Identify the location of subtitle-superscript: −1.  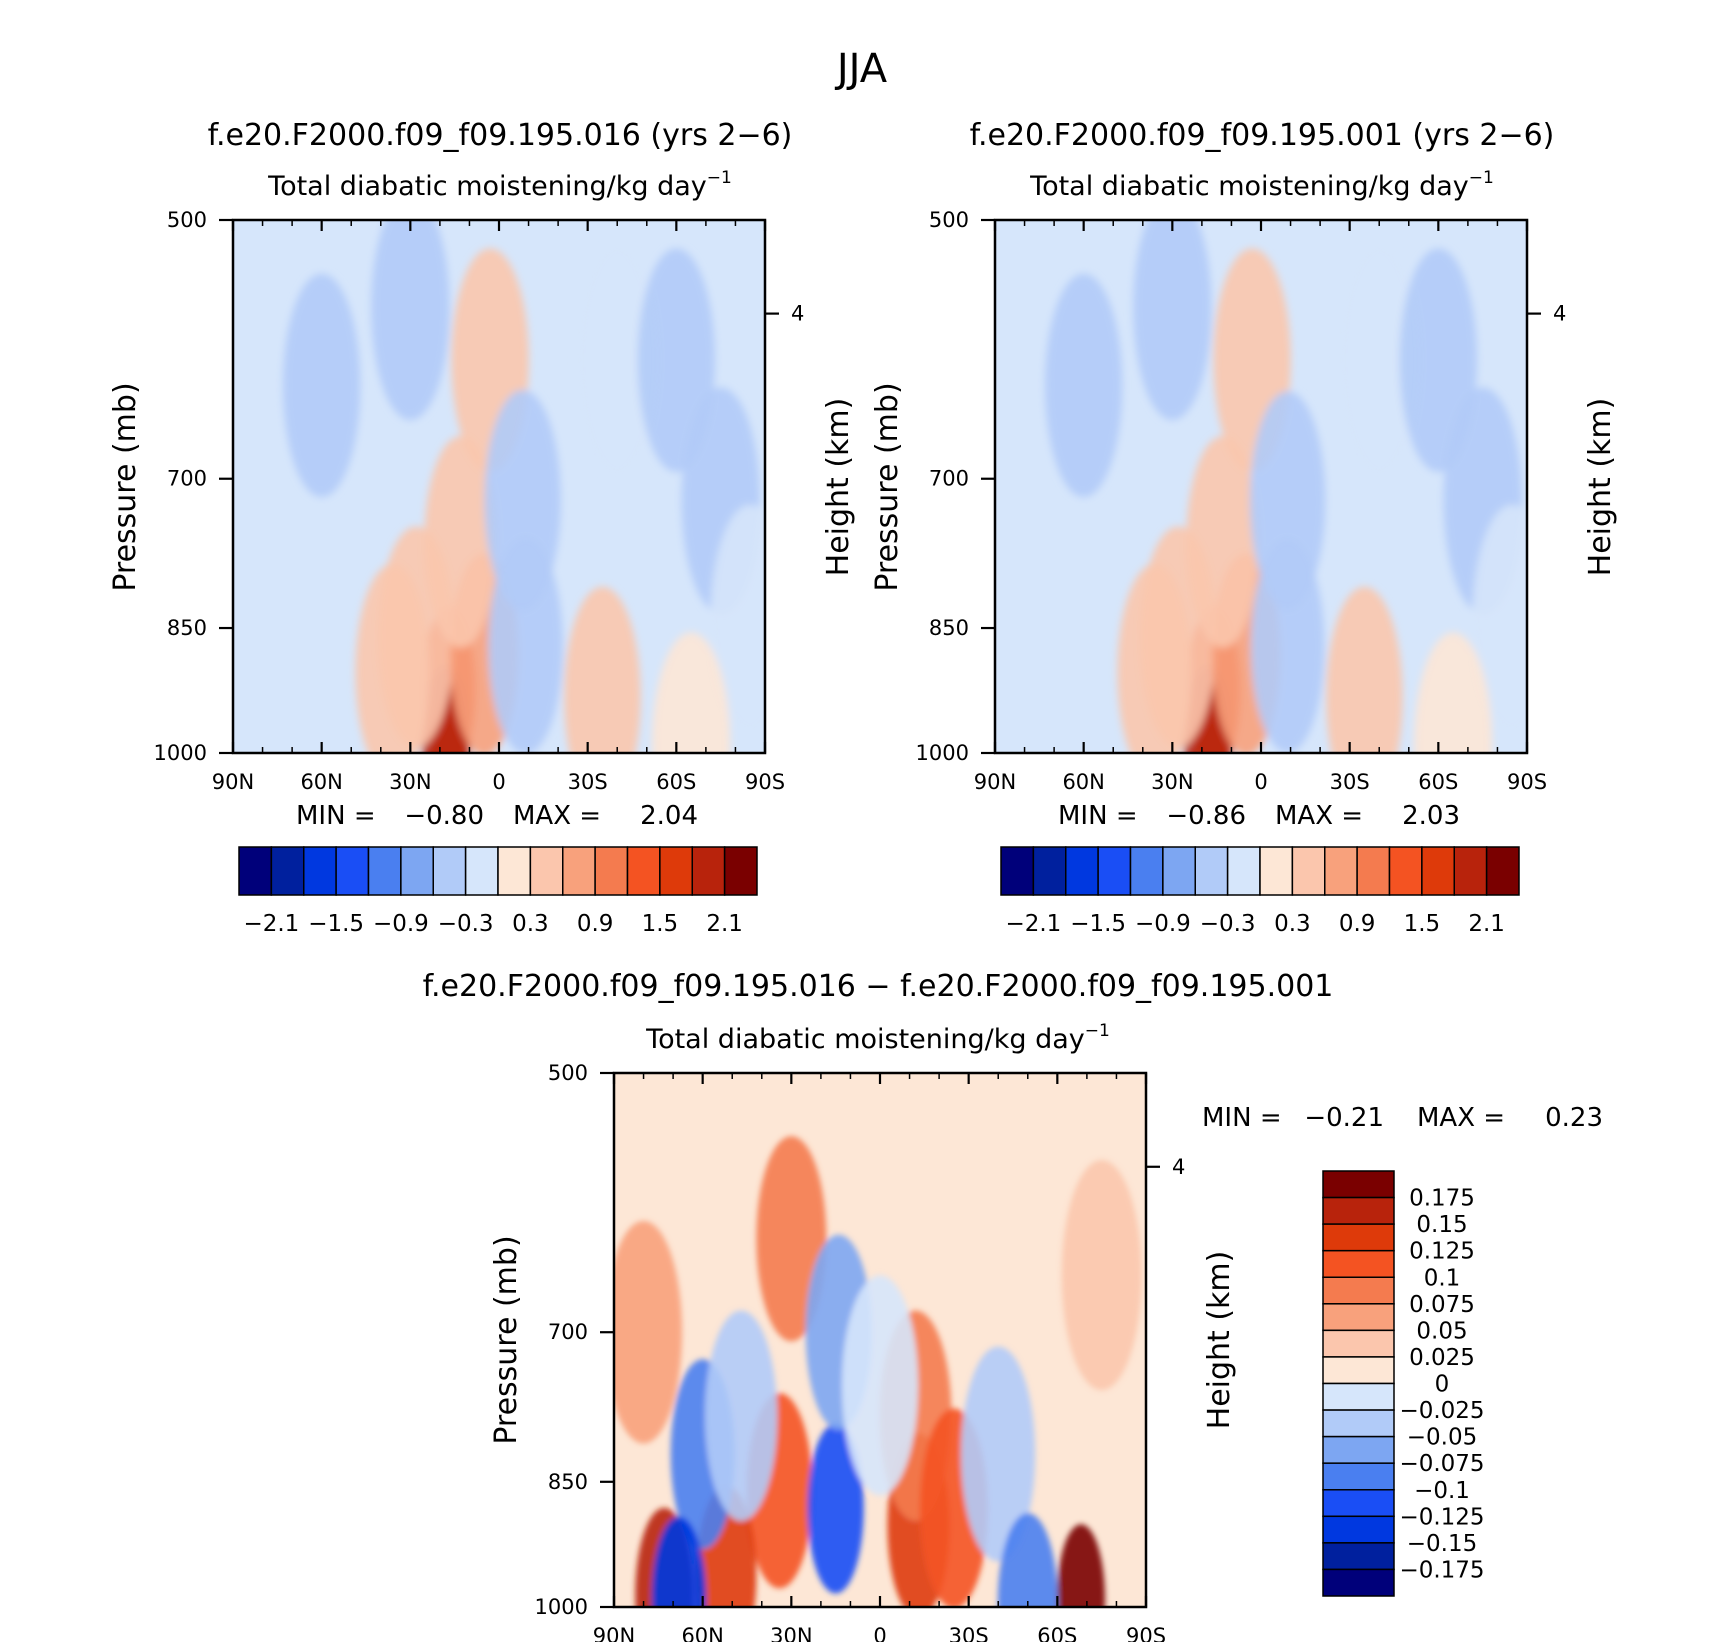
(1481, 178).